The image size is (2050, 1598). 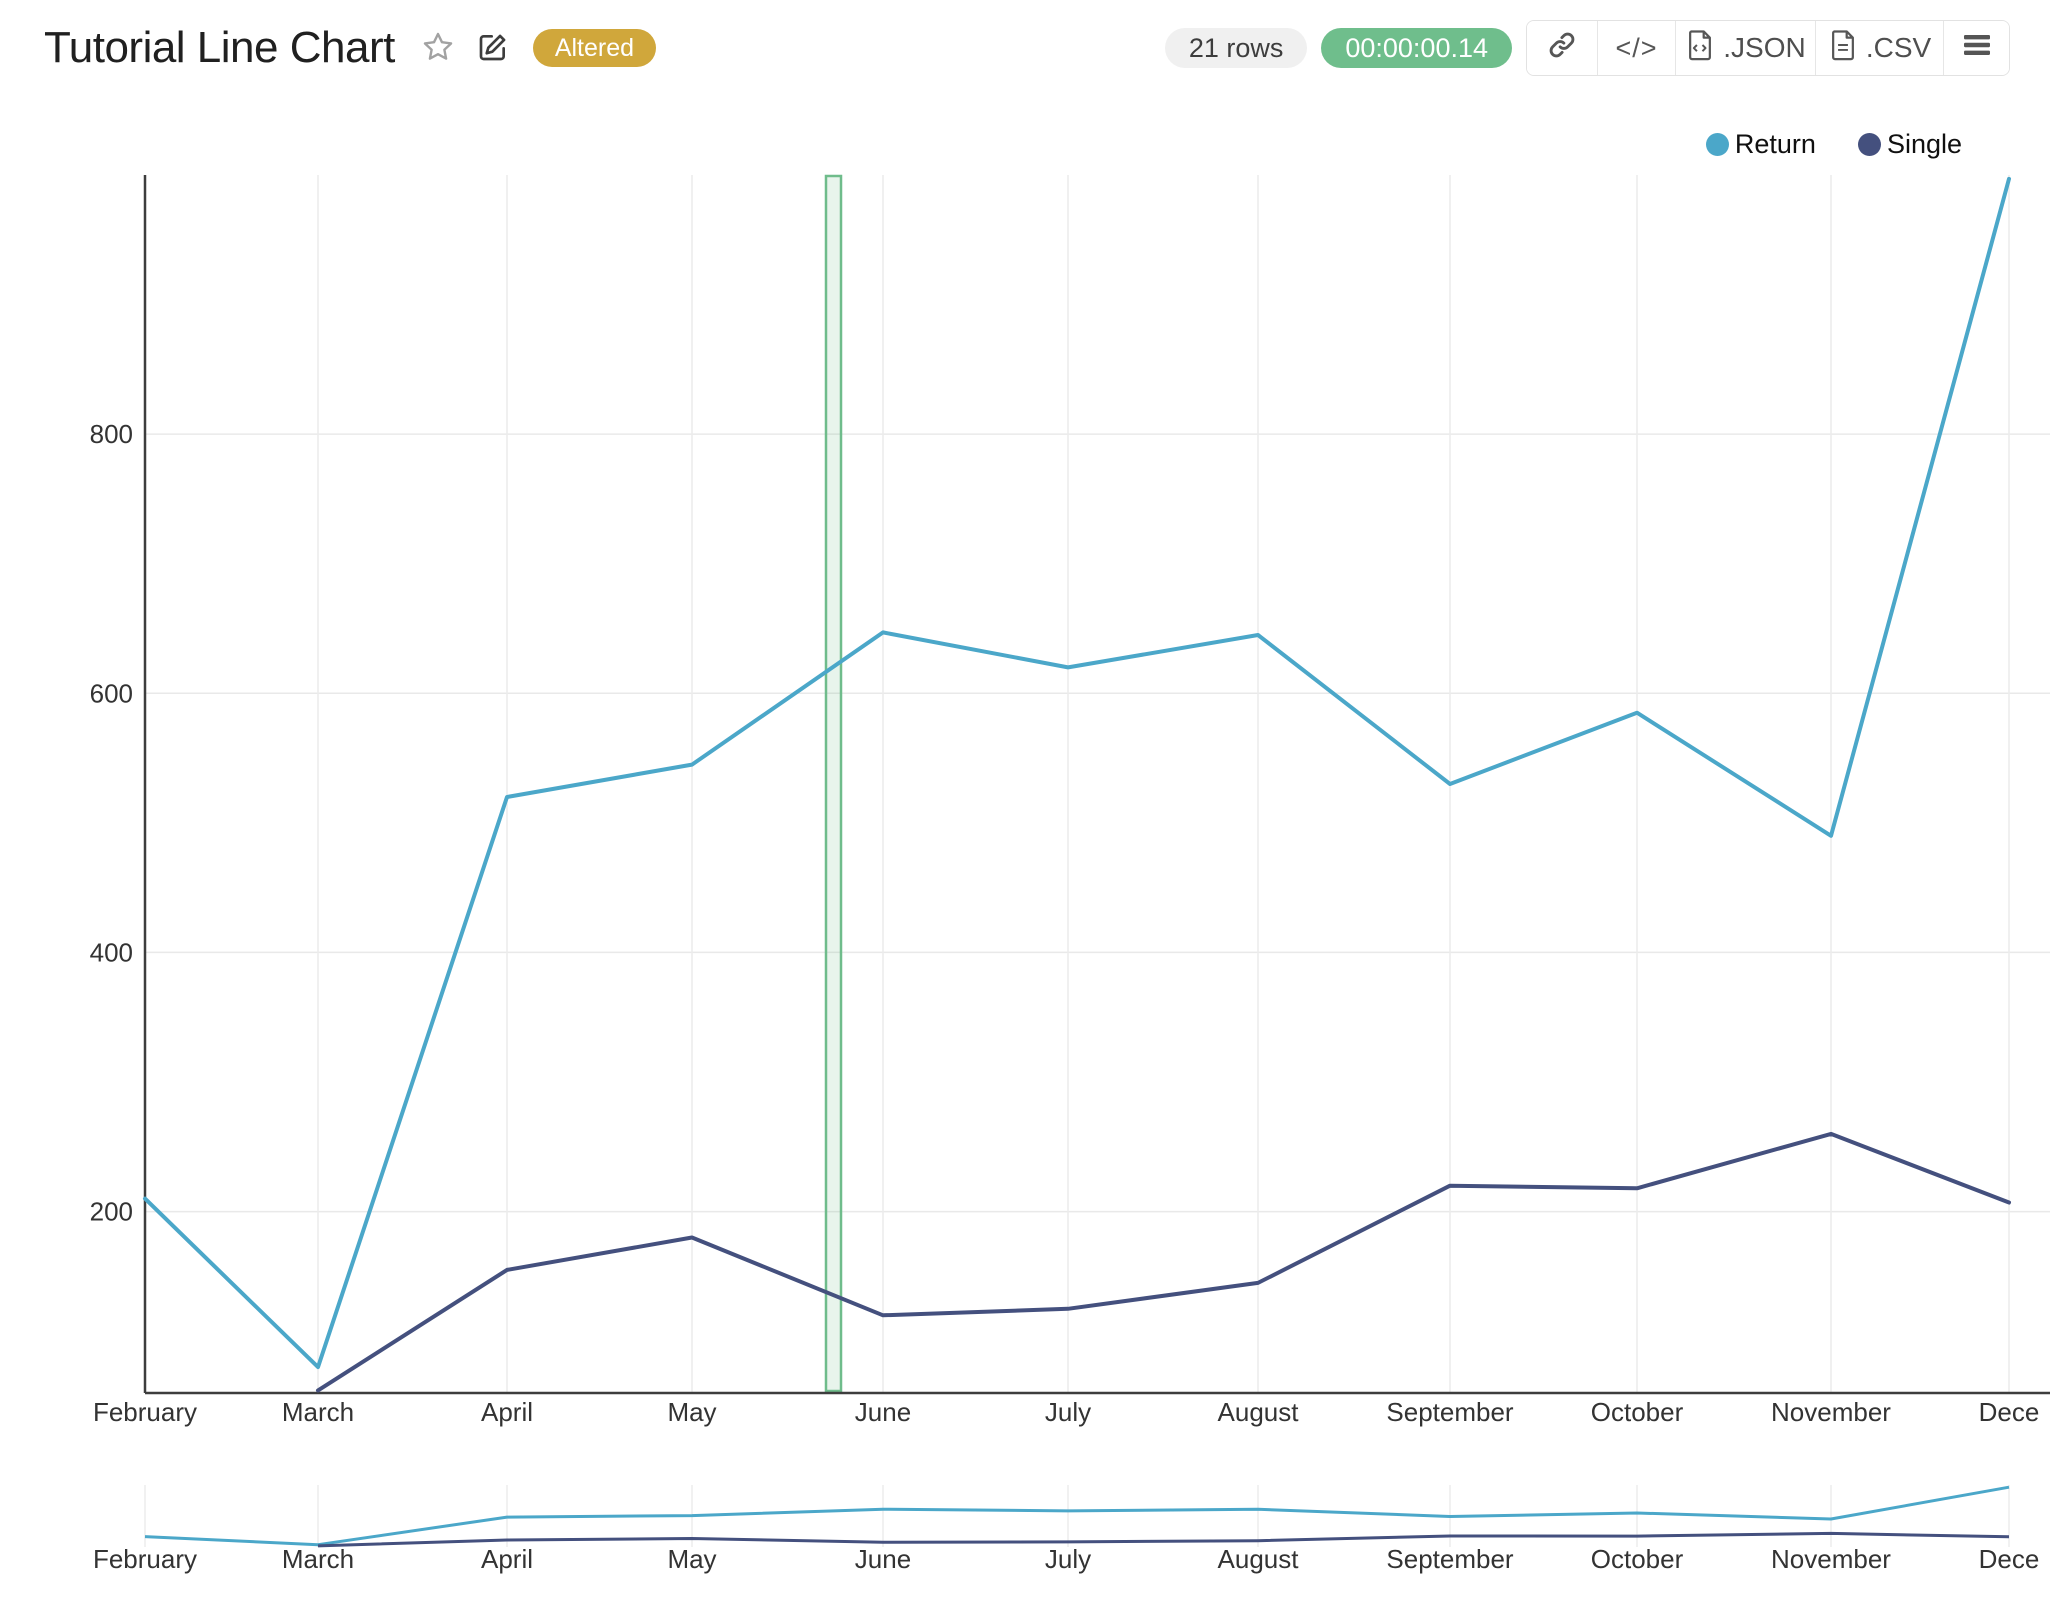 I want to click on rangeslider-tick-label: November, so click(x=1831, y=1559).